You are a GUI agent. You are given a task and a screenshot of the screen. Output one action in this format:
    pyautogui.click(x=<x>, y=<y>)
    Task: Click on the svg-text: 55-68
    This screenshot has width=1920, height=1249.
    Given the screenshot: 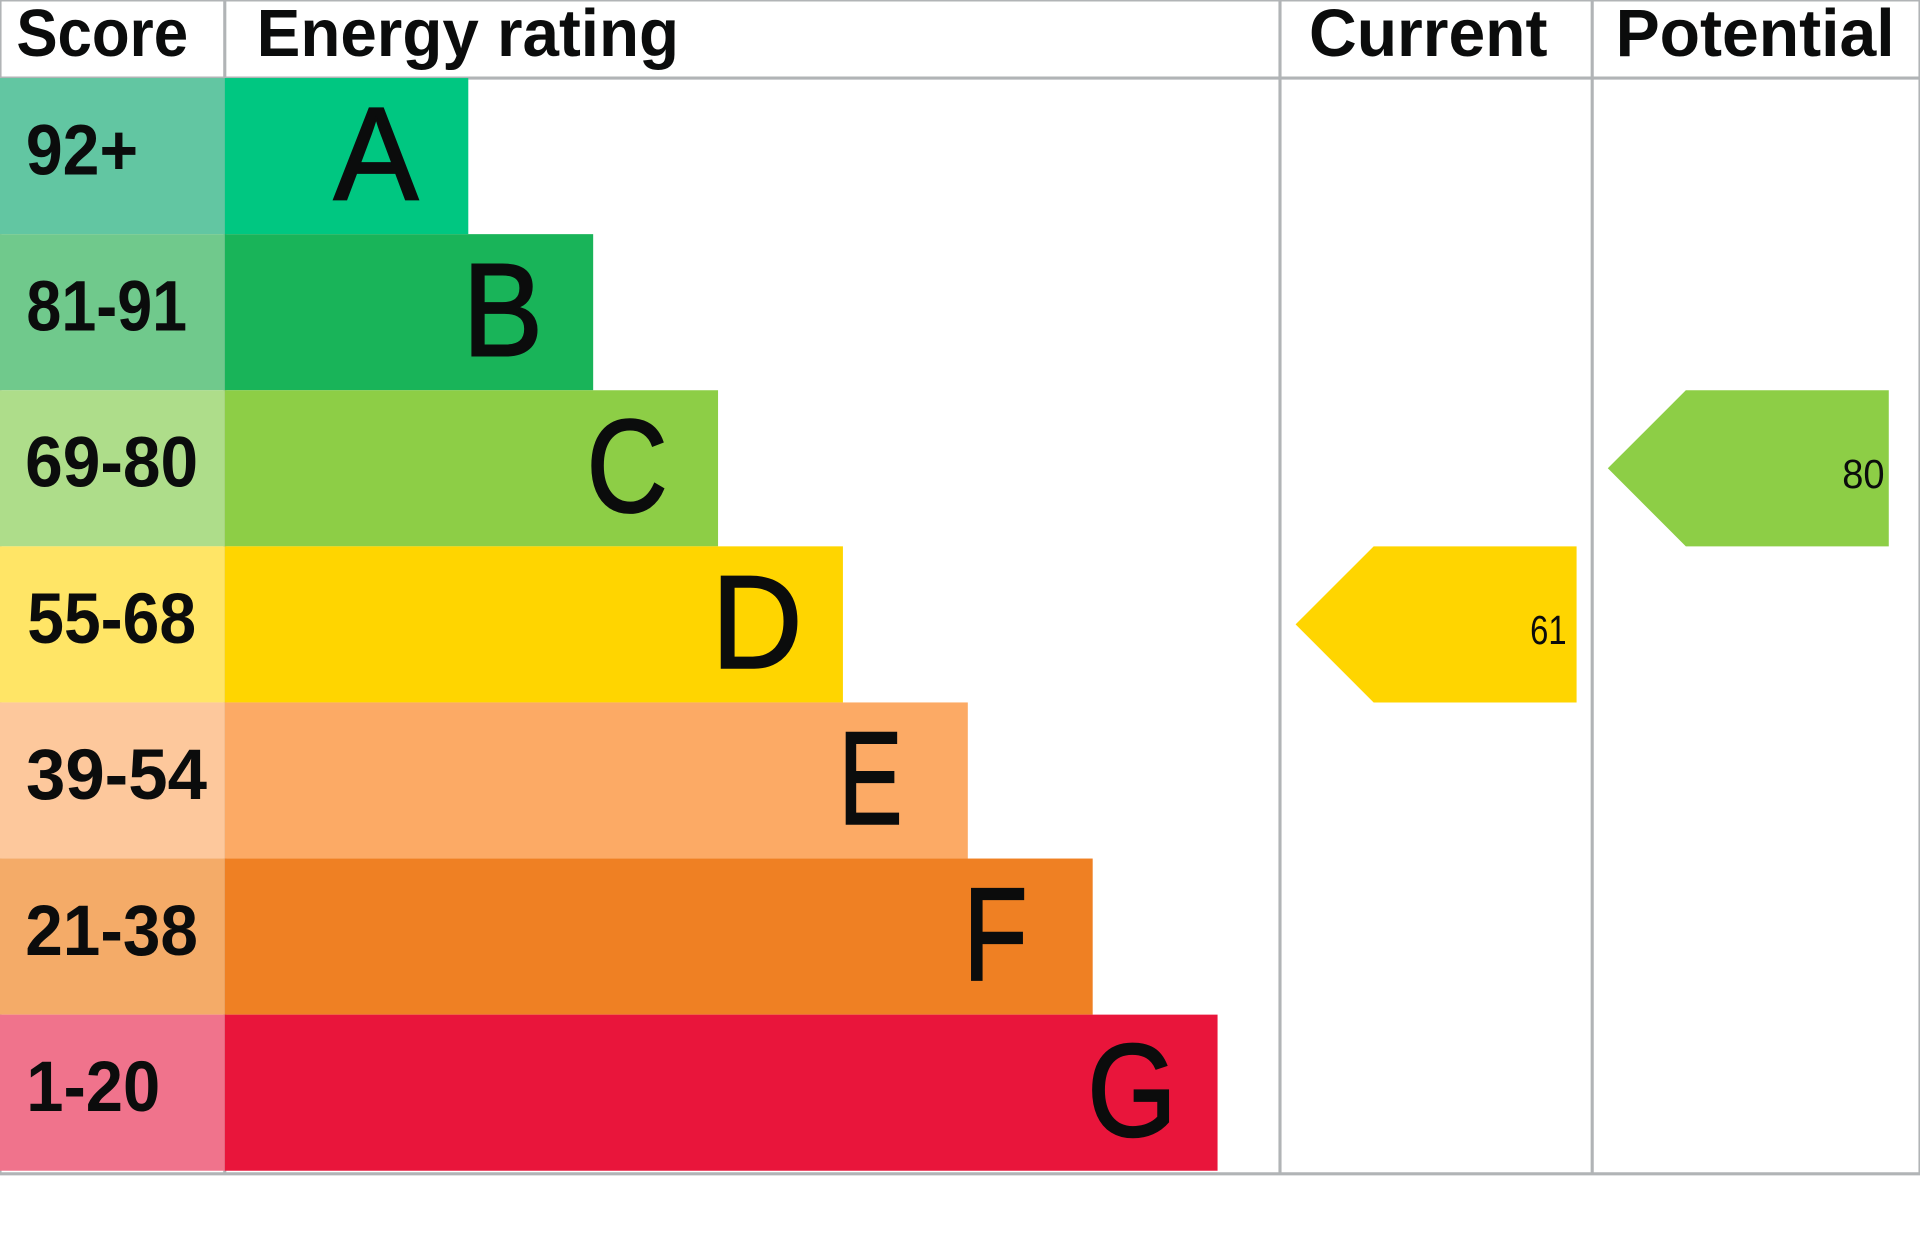 What is the action you would take?
    pyautogui.click(x=111, y=619)
    